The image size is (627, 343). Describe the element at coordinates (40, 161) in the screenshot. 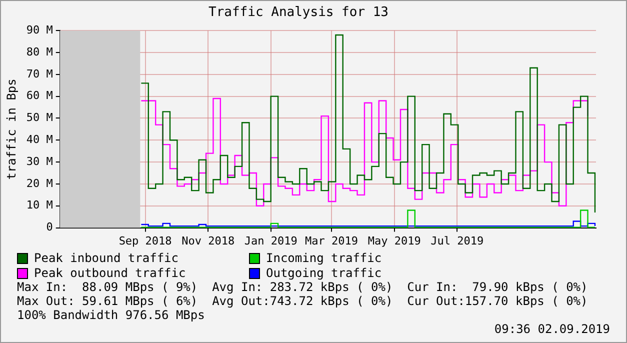

I see `y-tick-label: 30 M` at that location.